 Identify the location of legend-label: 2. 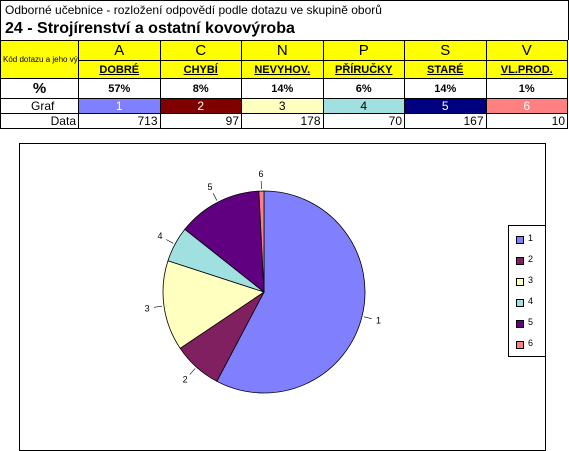
(530, 259).